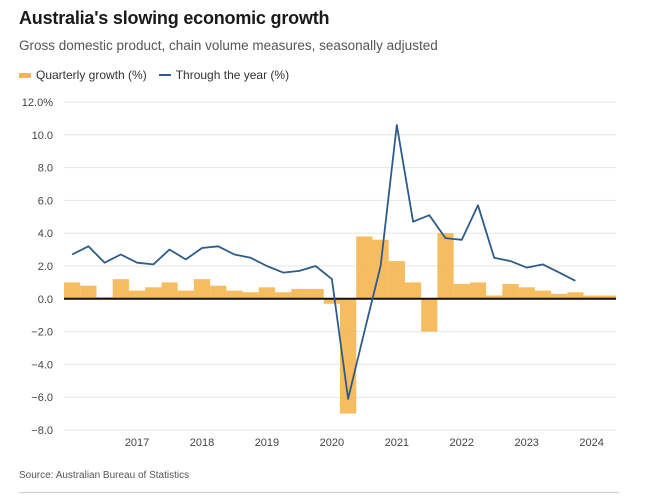 The image size is (650, 503). Describe the element at coordinates (319, 492) in the screenshot. I see `bottom-divider` at that location.